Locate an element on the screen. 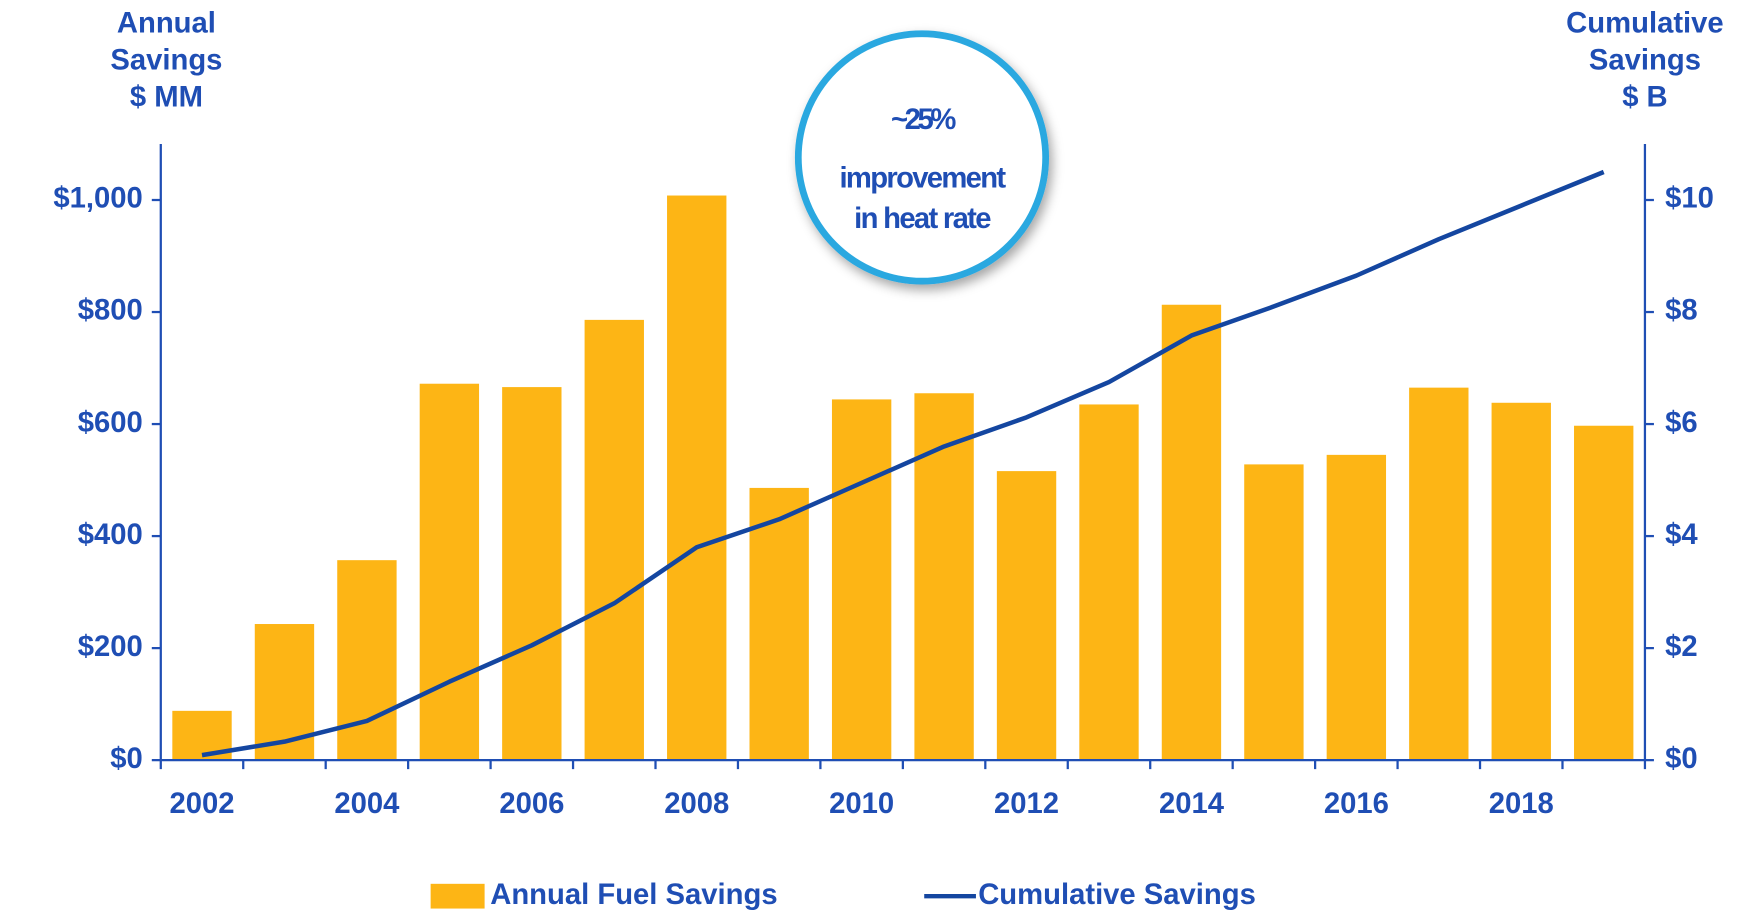  x-tick-label: 2012 is located at coordinates (1026, 804).